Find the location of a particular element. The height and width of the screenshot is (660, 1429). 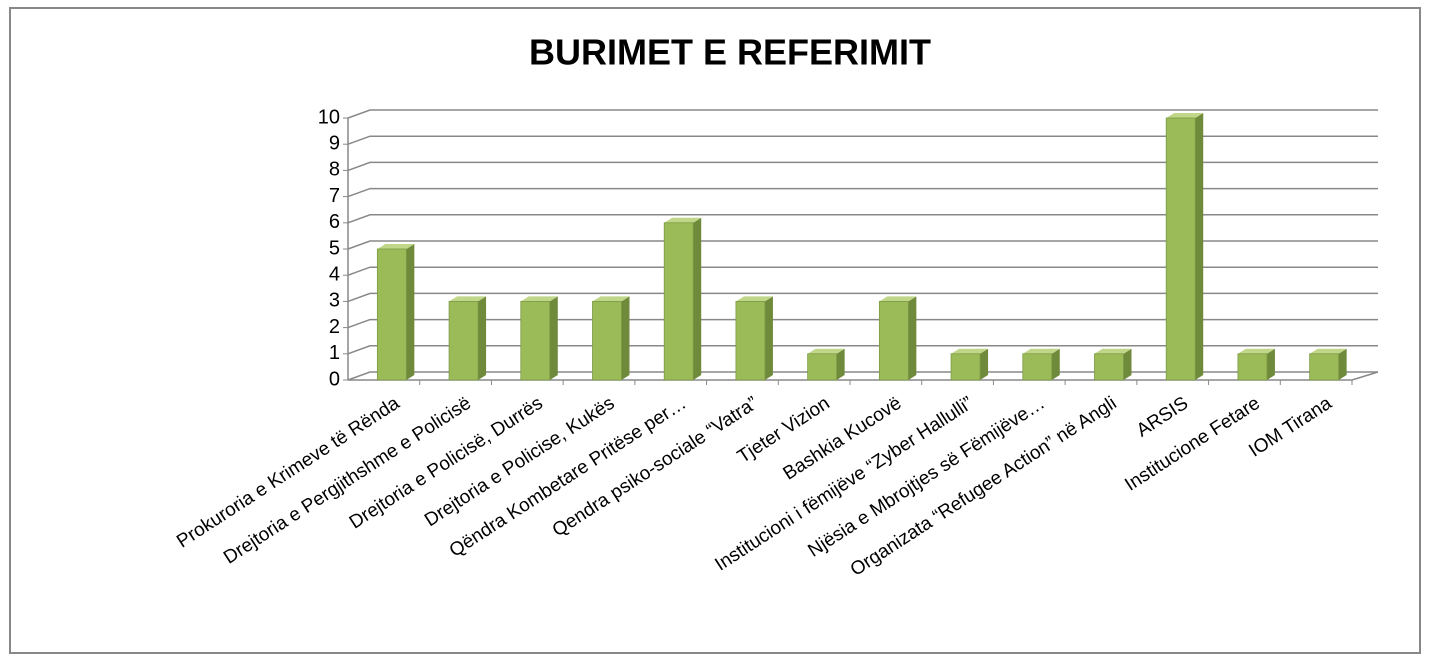

y-tick-label: 2 is located at coordinates (334, 327).